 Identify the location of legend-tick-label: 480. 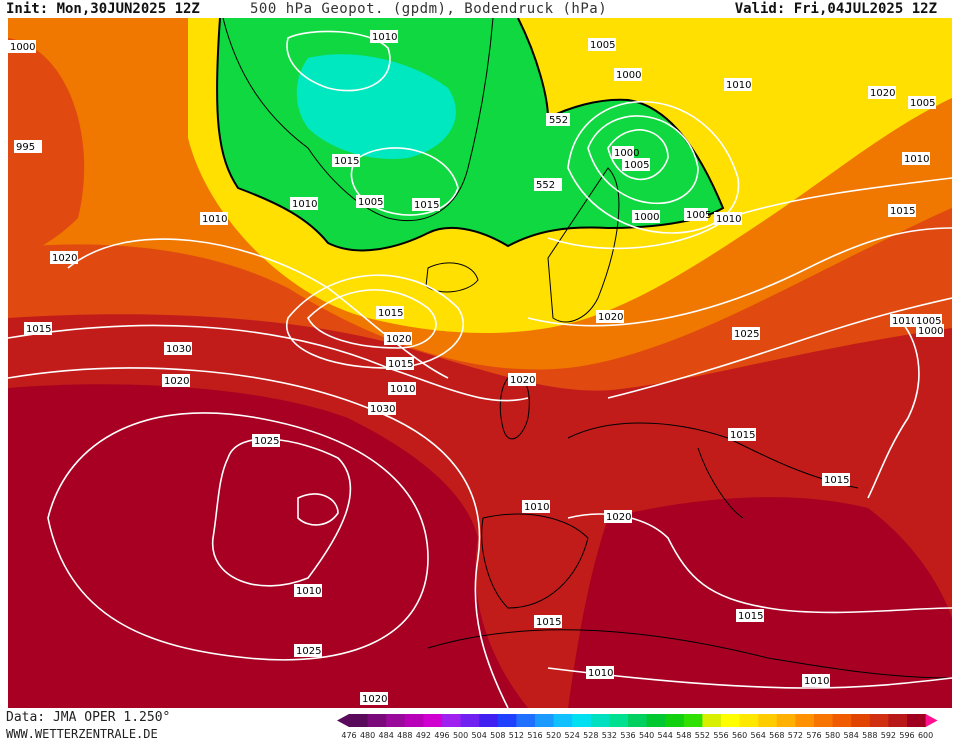
(367, 735).